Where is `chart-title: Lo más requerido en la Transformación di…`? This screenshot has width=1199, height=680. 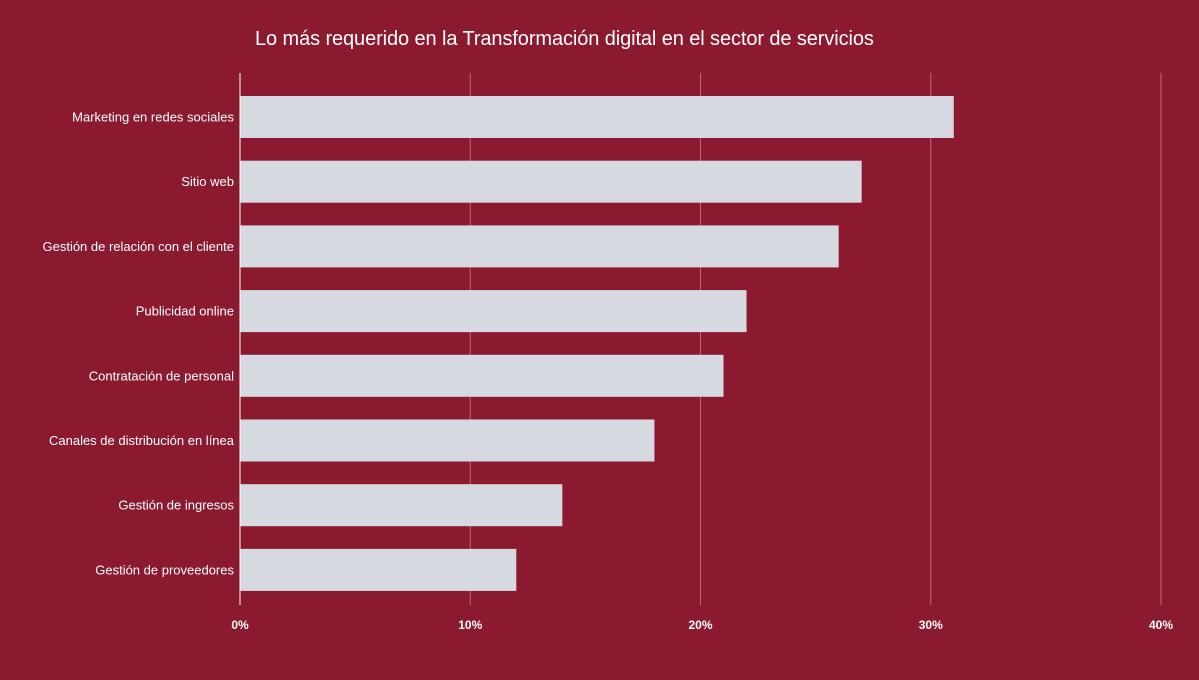 chart-title: Lo más requerido en la Transformación di… is located at coordinates (564, 39).